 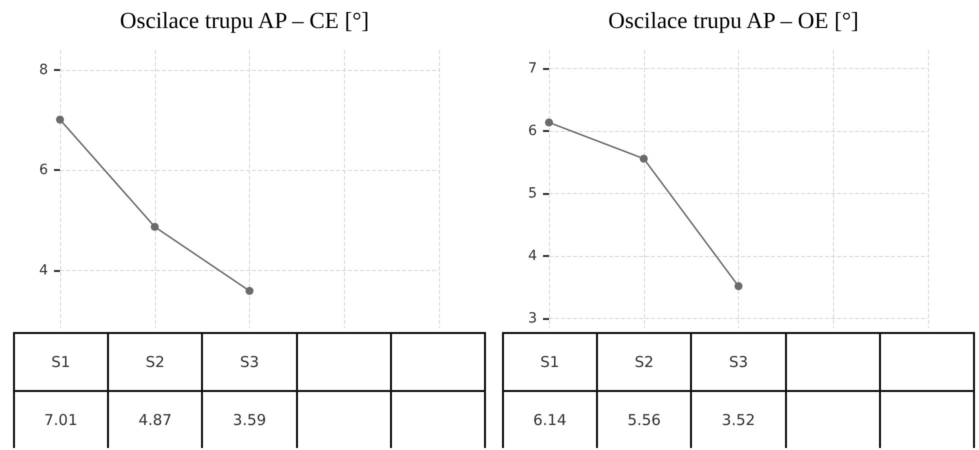 What do you see at coordinates (551, 420) in the screenshot?
I see `data-label: 6.14` at bounding box center [551, 420].